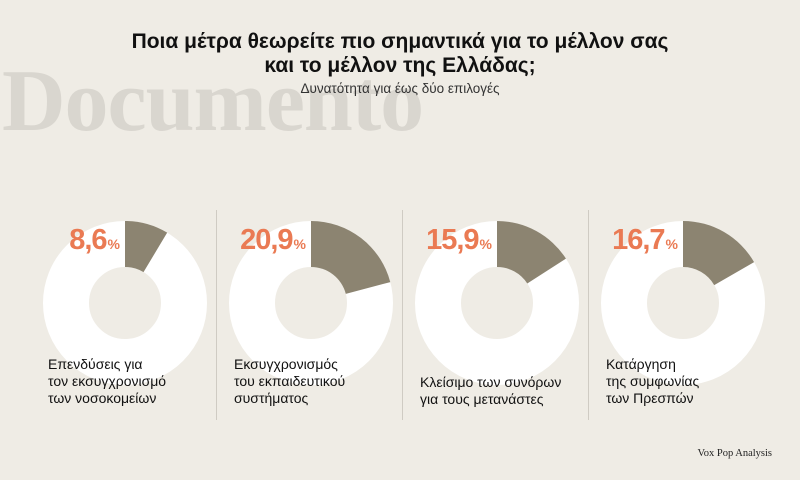 This screenshot has height=480, width=800. I want to click on percent-value: 15,9%, so click(450, 240).